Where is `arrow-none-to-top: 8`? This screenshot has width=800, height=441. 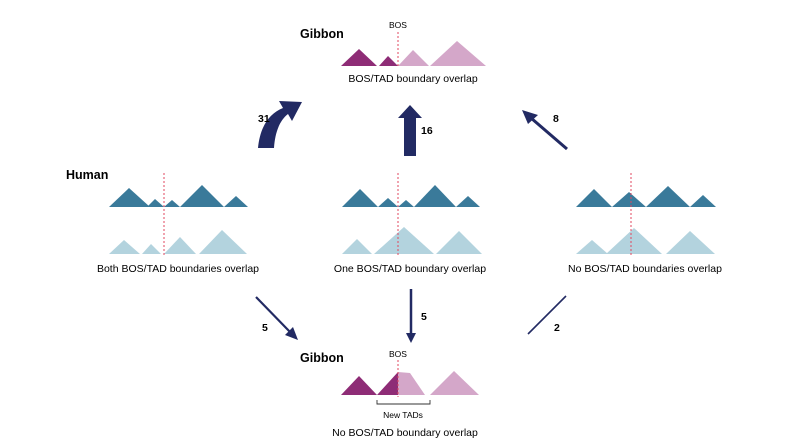 arrow-none-to-top: 8 is located at coordinates (545, 130).